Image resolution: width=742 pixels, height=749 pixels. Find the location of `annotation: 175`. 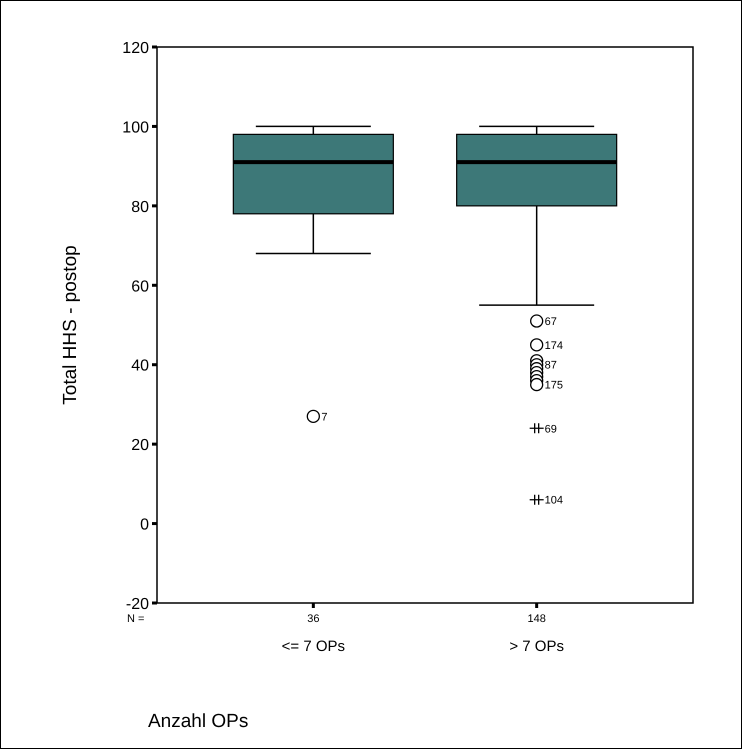

annotation: 175 is located at coordinates (554, 386).